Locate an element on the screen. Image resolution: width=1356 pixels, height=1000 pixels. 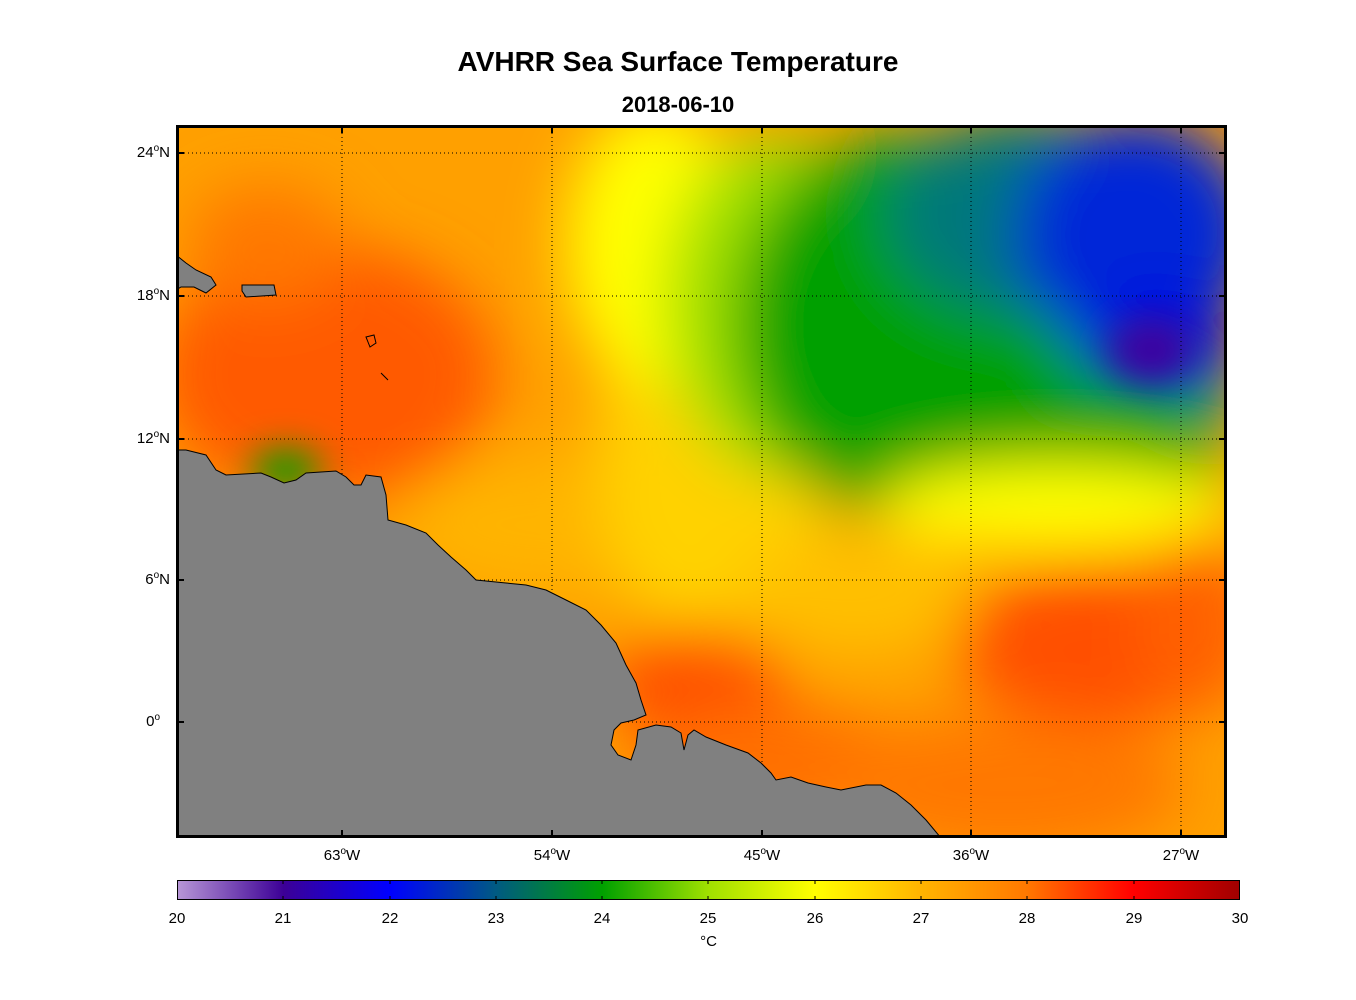
lat-label-24: 24oN is located at coordinates (153, 152).